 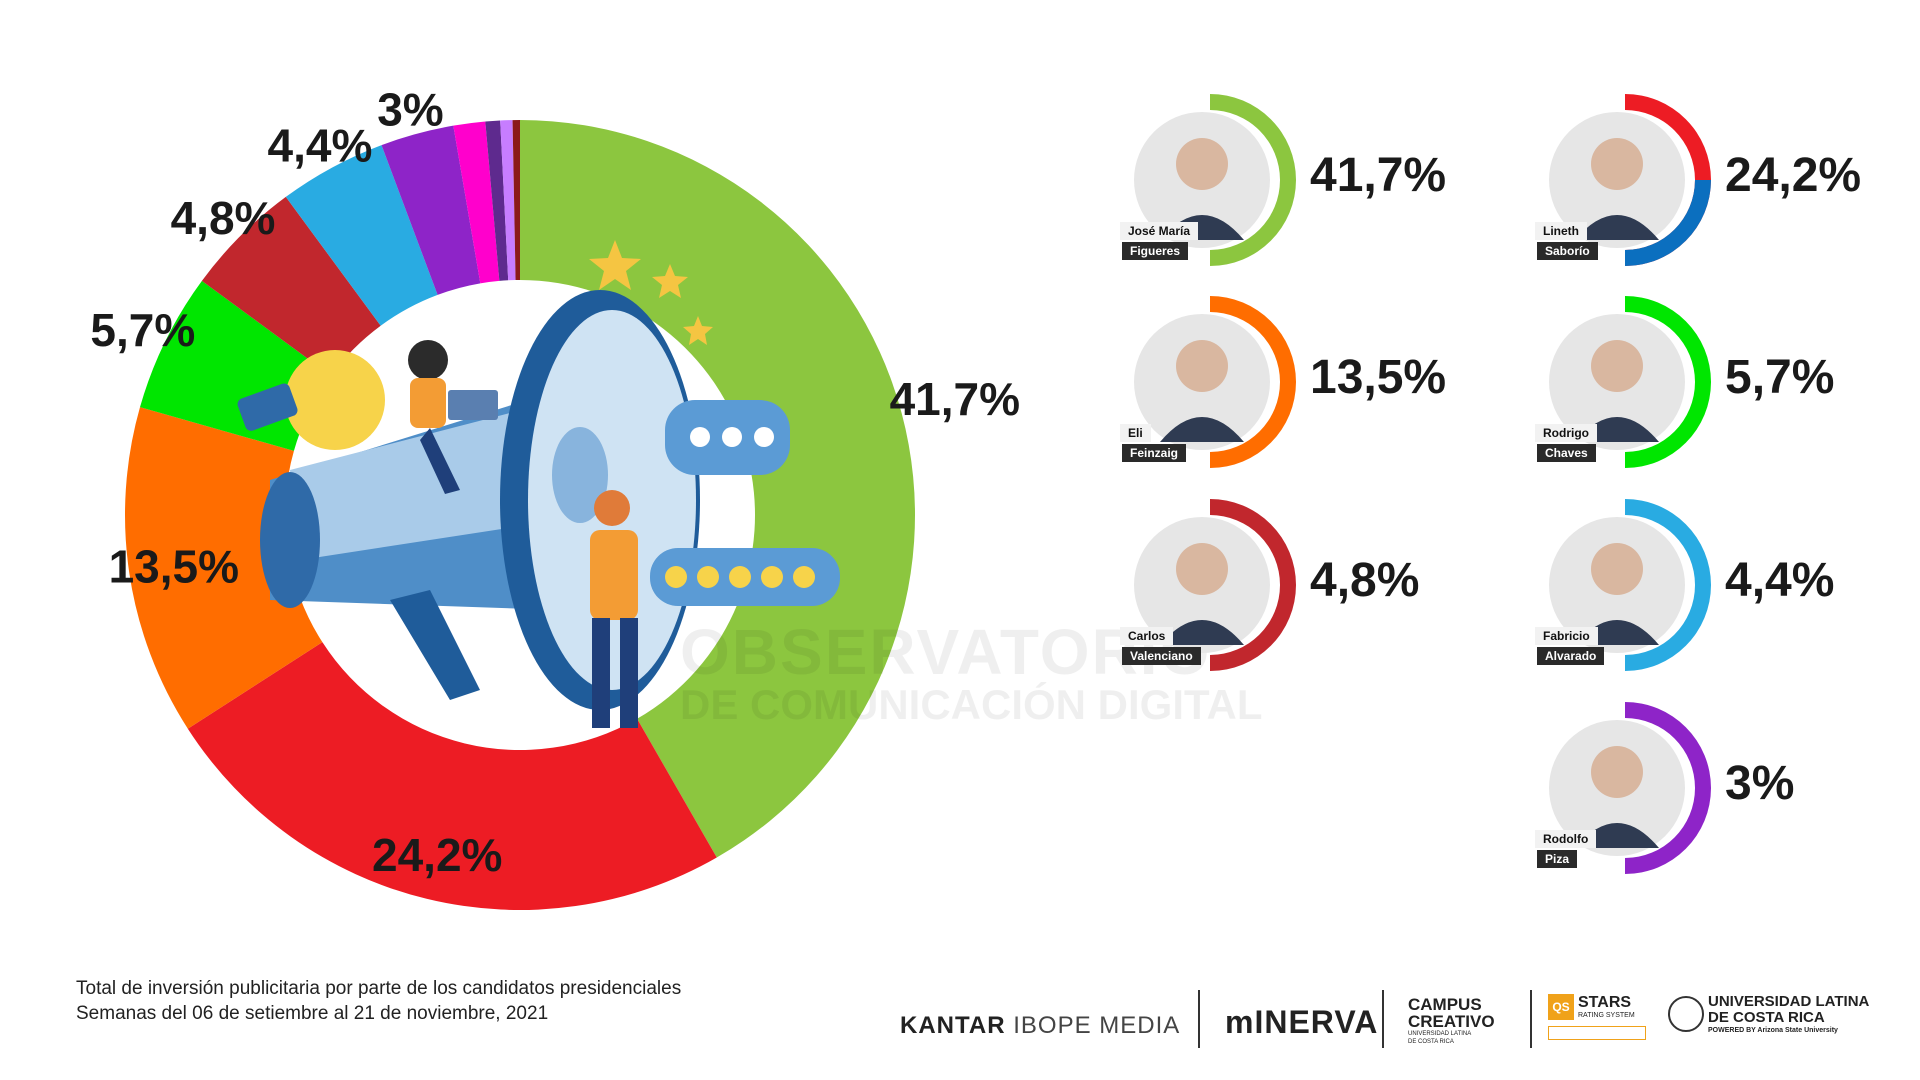 I want to click on candidate-percentage: 13,5%, so click(x=1378, y=377).